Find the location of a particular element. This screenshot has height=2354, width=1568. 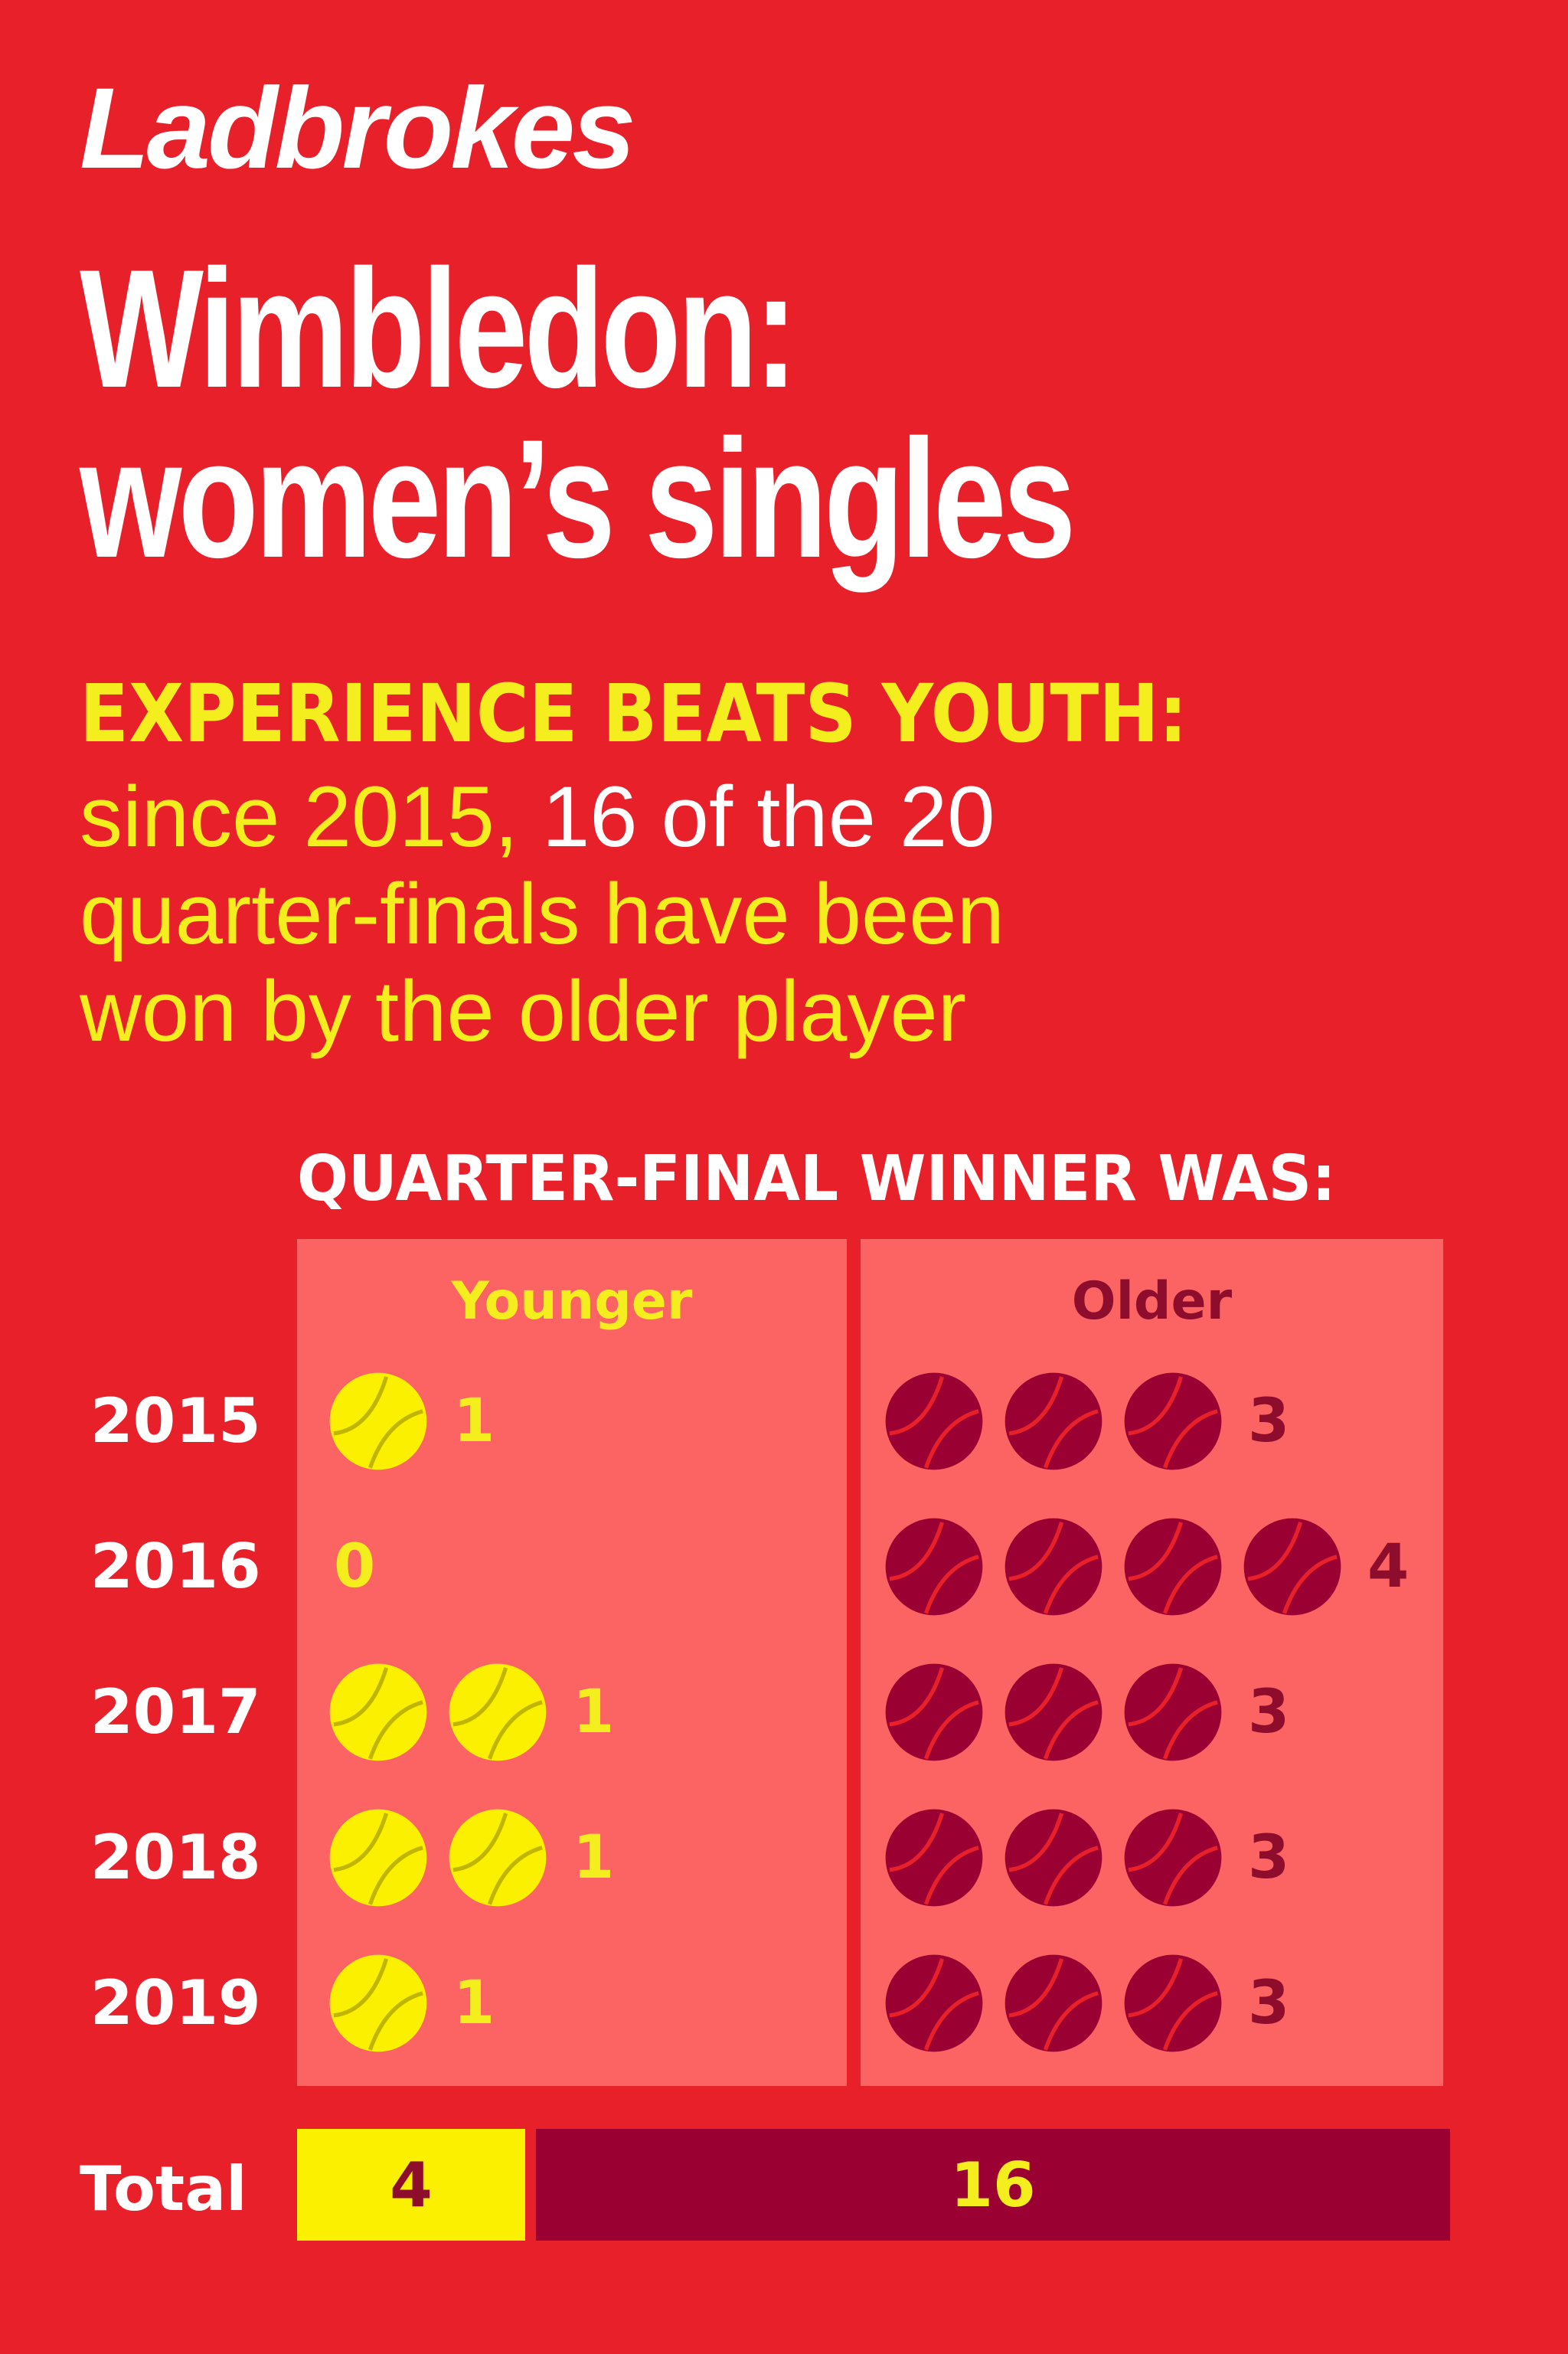

older-count: 4 is located at coordinates (1388, 1567).